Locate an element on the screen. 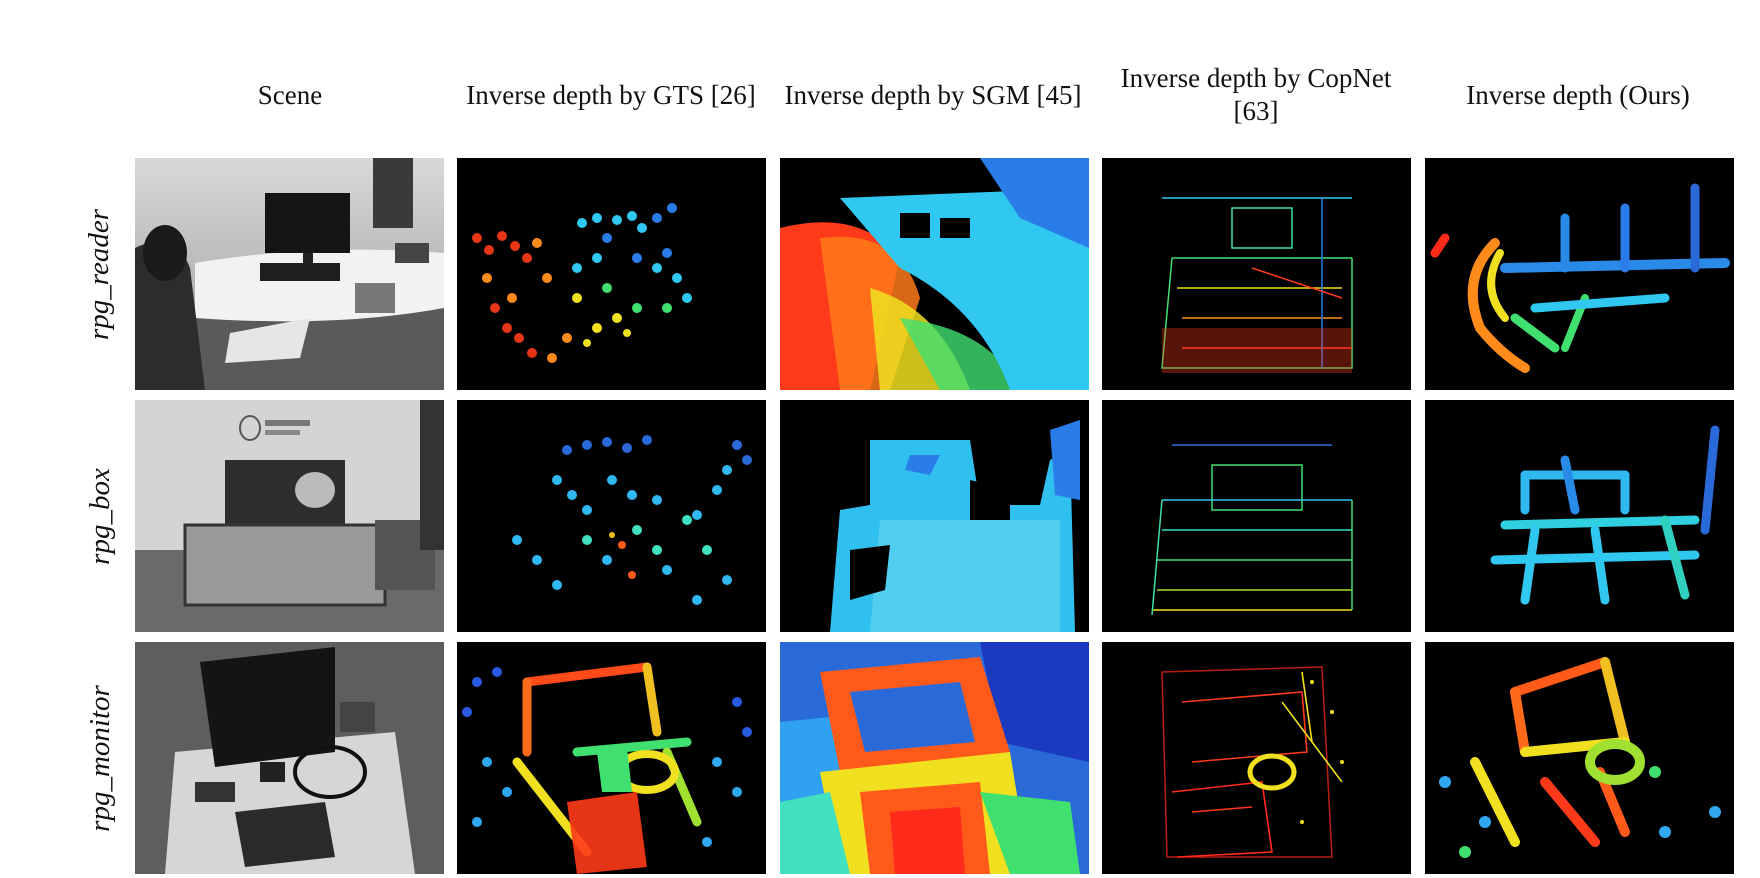  depth-map-gts-box is located at coordinates (611, 516).